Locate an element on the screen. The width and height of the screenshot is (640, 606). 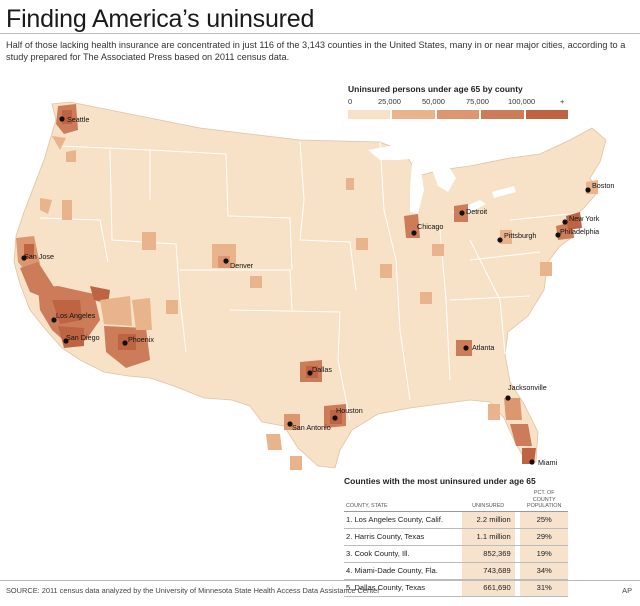
city-marker: San Diego is located at coordinates (81, 338).